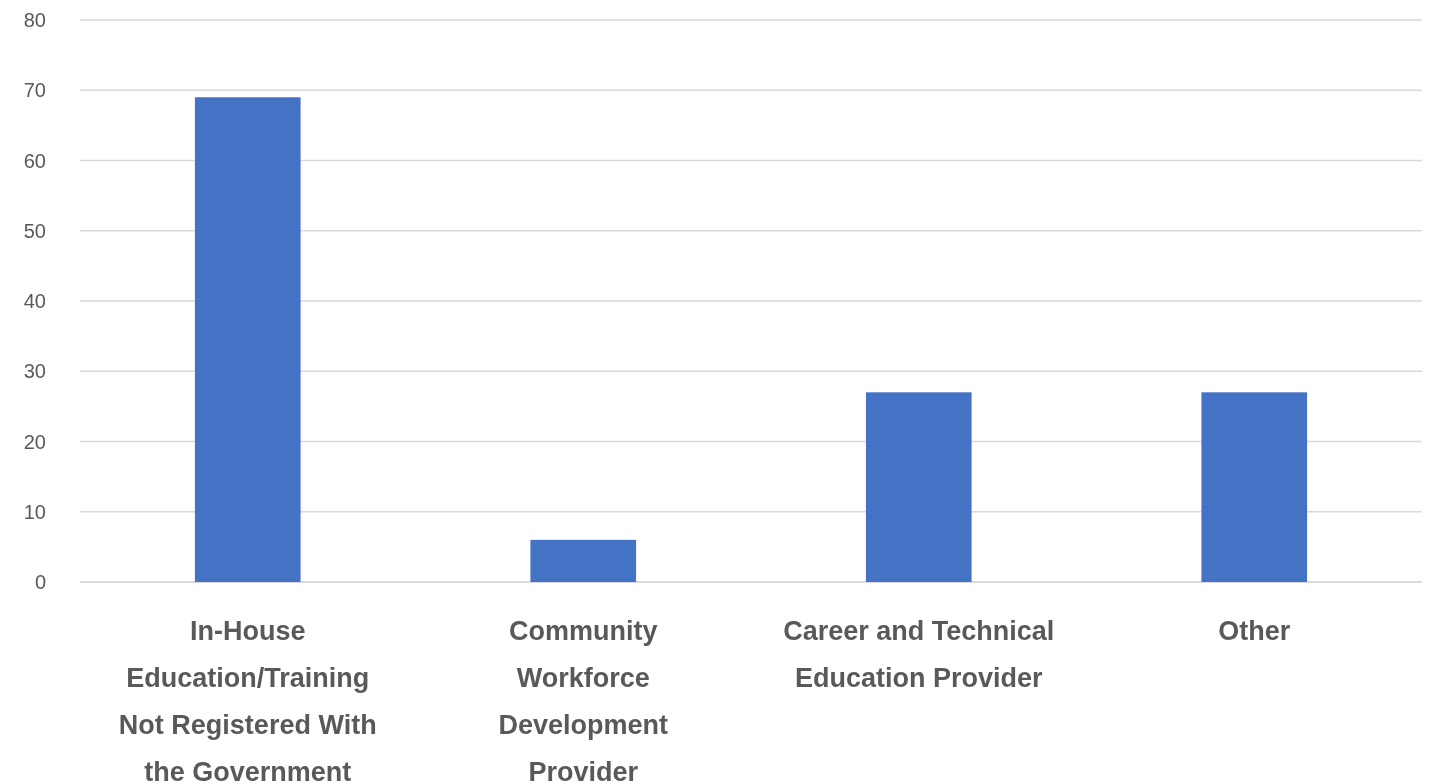 This screenshot has width=1435, height=784. Describe the element at coordinates (583, 700) in the screenshot. I see `x-tick-label: Community Workforce Development Provider` at that location.